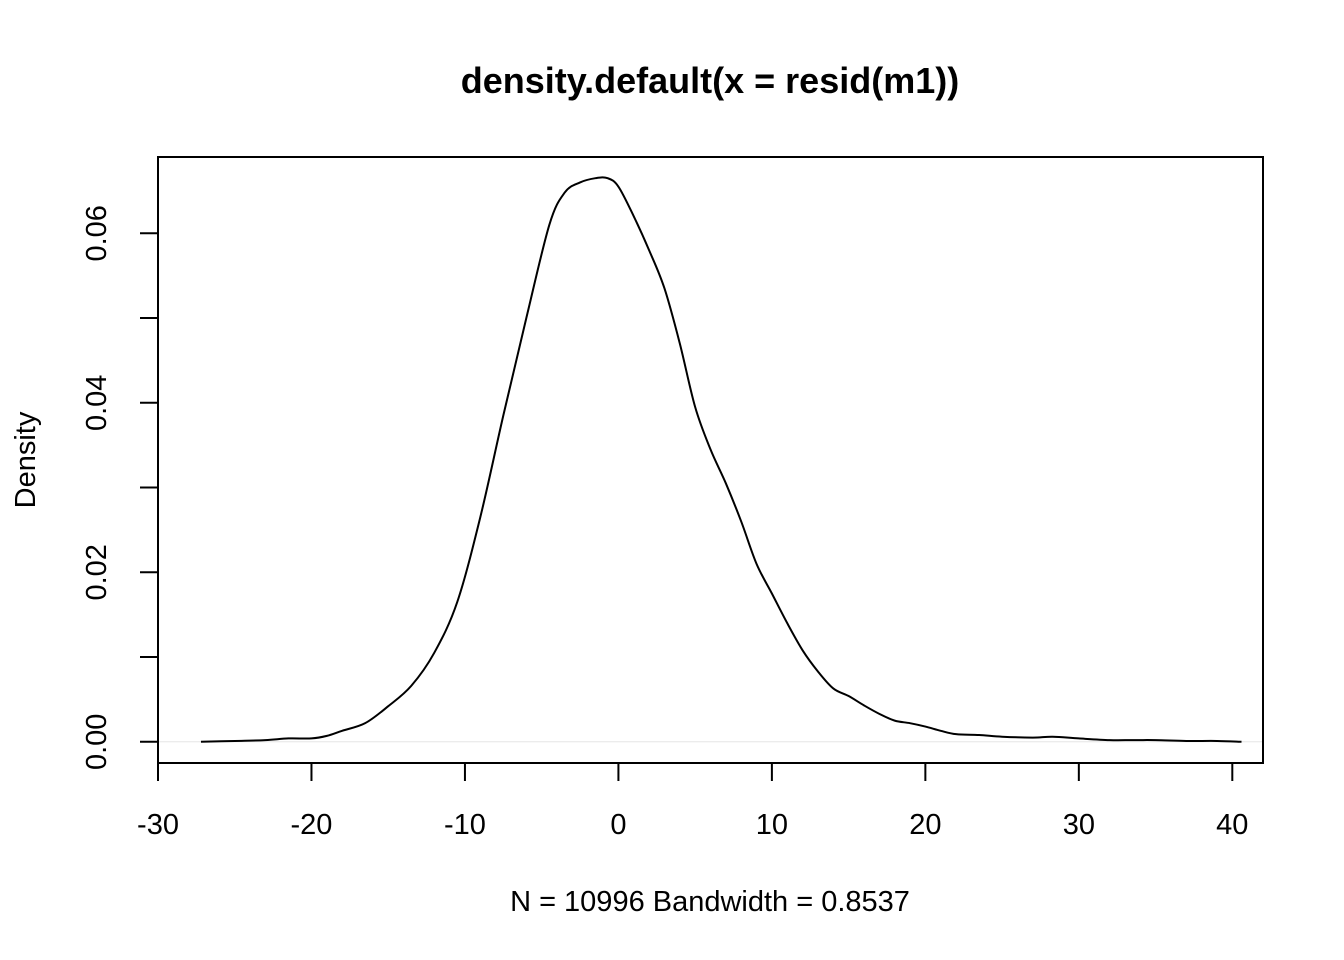 This screenshot has height=960, width=1344. What do you see at coordinates (120, 487) in the screenshot?
I see `y-axis: 0.00 0.02 0.04 0.06` at bounding box center [120, 487].